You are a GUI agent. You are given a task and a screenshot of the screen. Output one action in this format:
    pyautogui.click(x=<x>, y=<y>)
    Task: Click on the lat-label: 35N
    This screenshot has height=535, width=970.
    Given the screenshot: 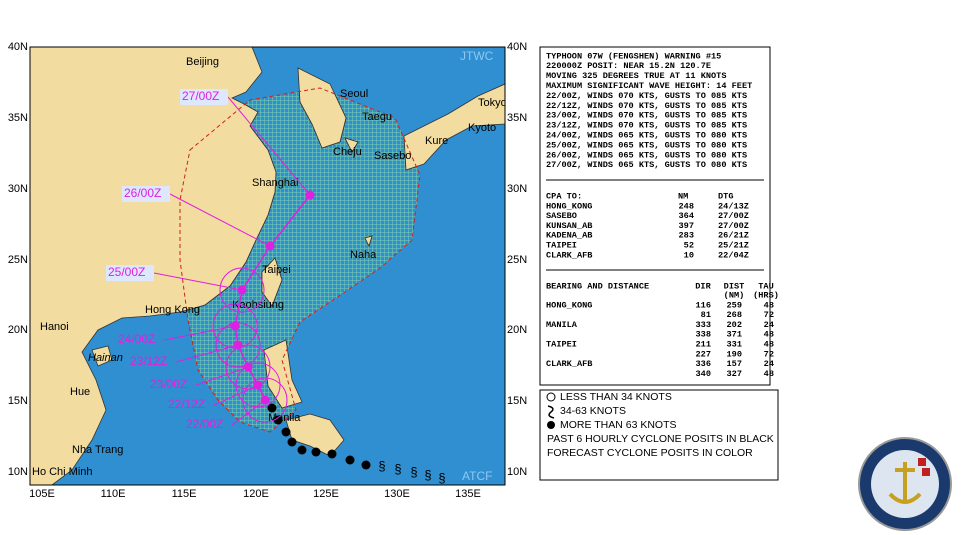 What is the action you would take?
    pyautogui.click(x=18, y=118)
    